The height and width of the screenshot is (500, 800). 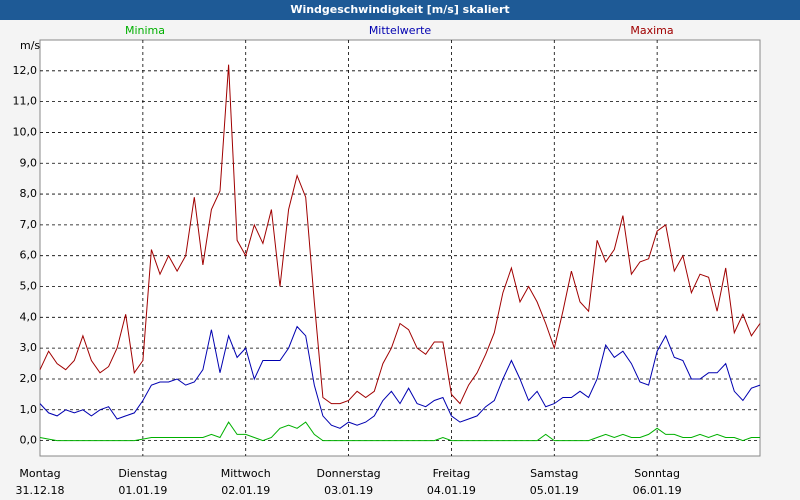 I want to click on y-tick-label: 6,0, so click(x=29, y=255).